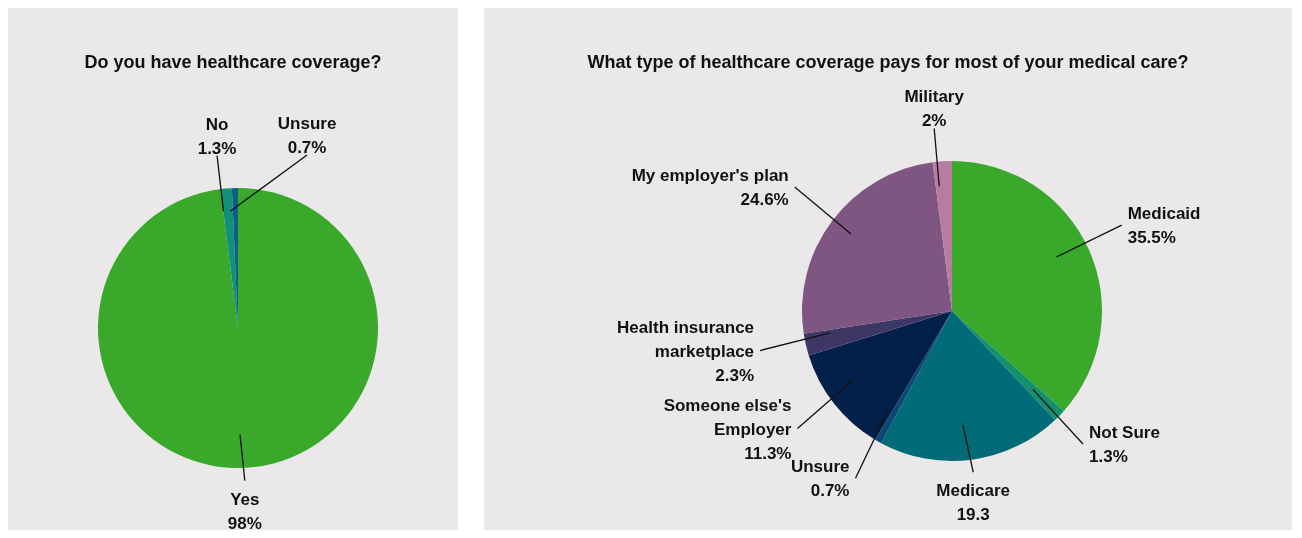  What do you see at coordinates (934, 96) in the screenshot?
I see `slice-label: Military` at bounding box center [934, 96].